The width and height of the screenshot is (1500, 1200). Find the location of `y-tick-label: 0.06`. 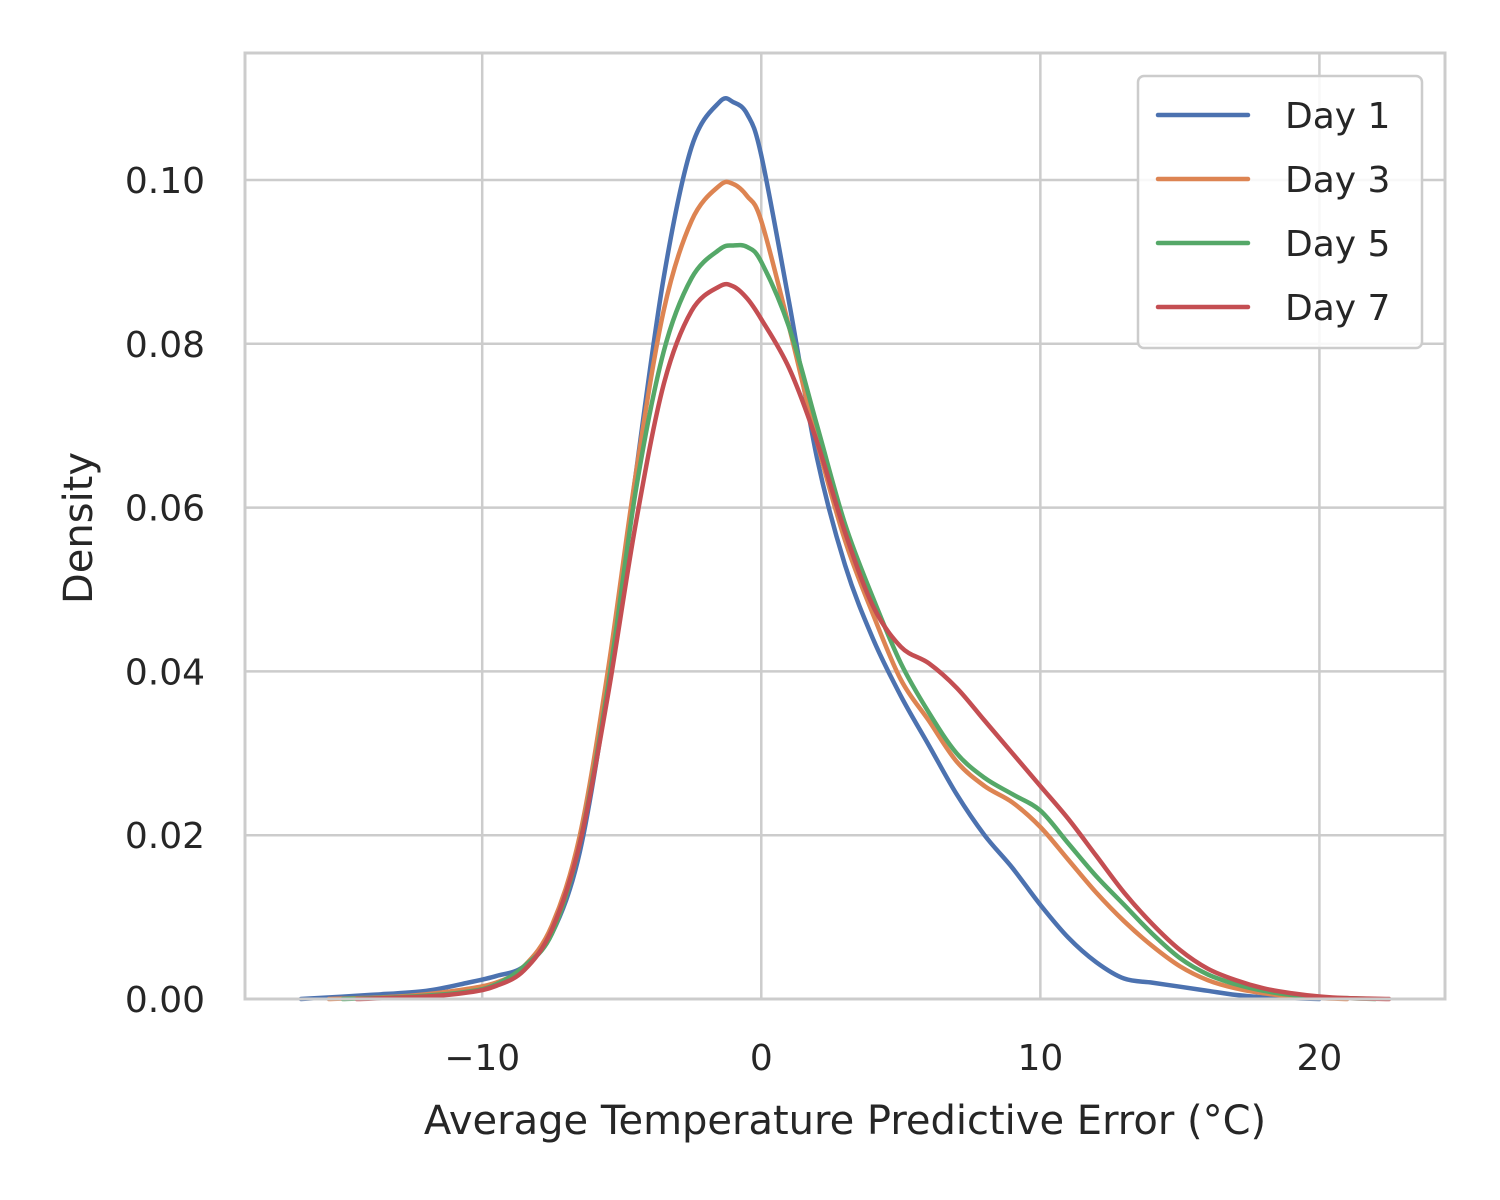

y-tick-label: 0.06 is located at coordinates (165, 509).